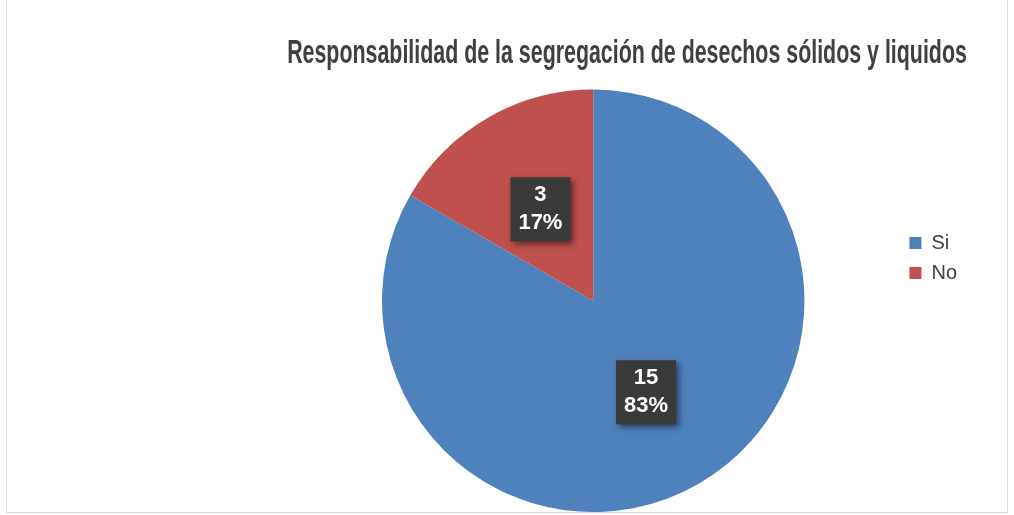 The image size is (1014, 515). I want to click on chart-title: Responsabilidad de la segregación de desechos sólidos y liquidos, so click(627, 52).